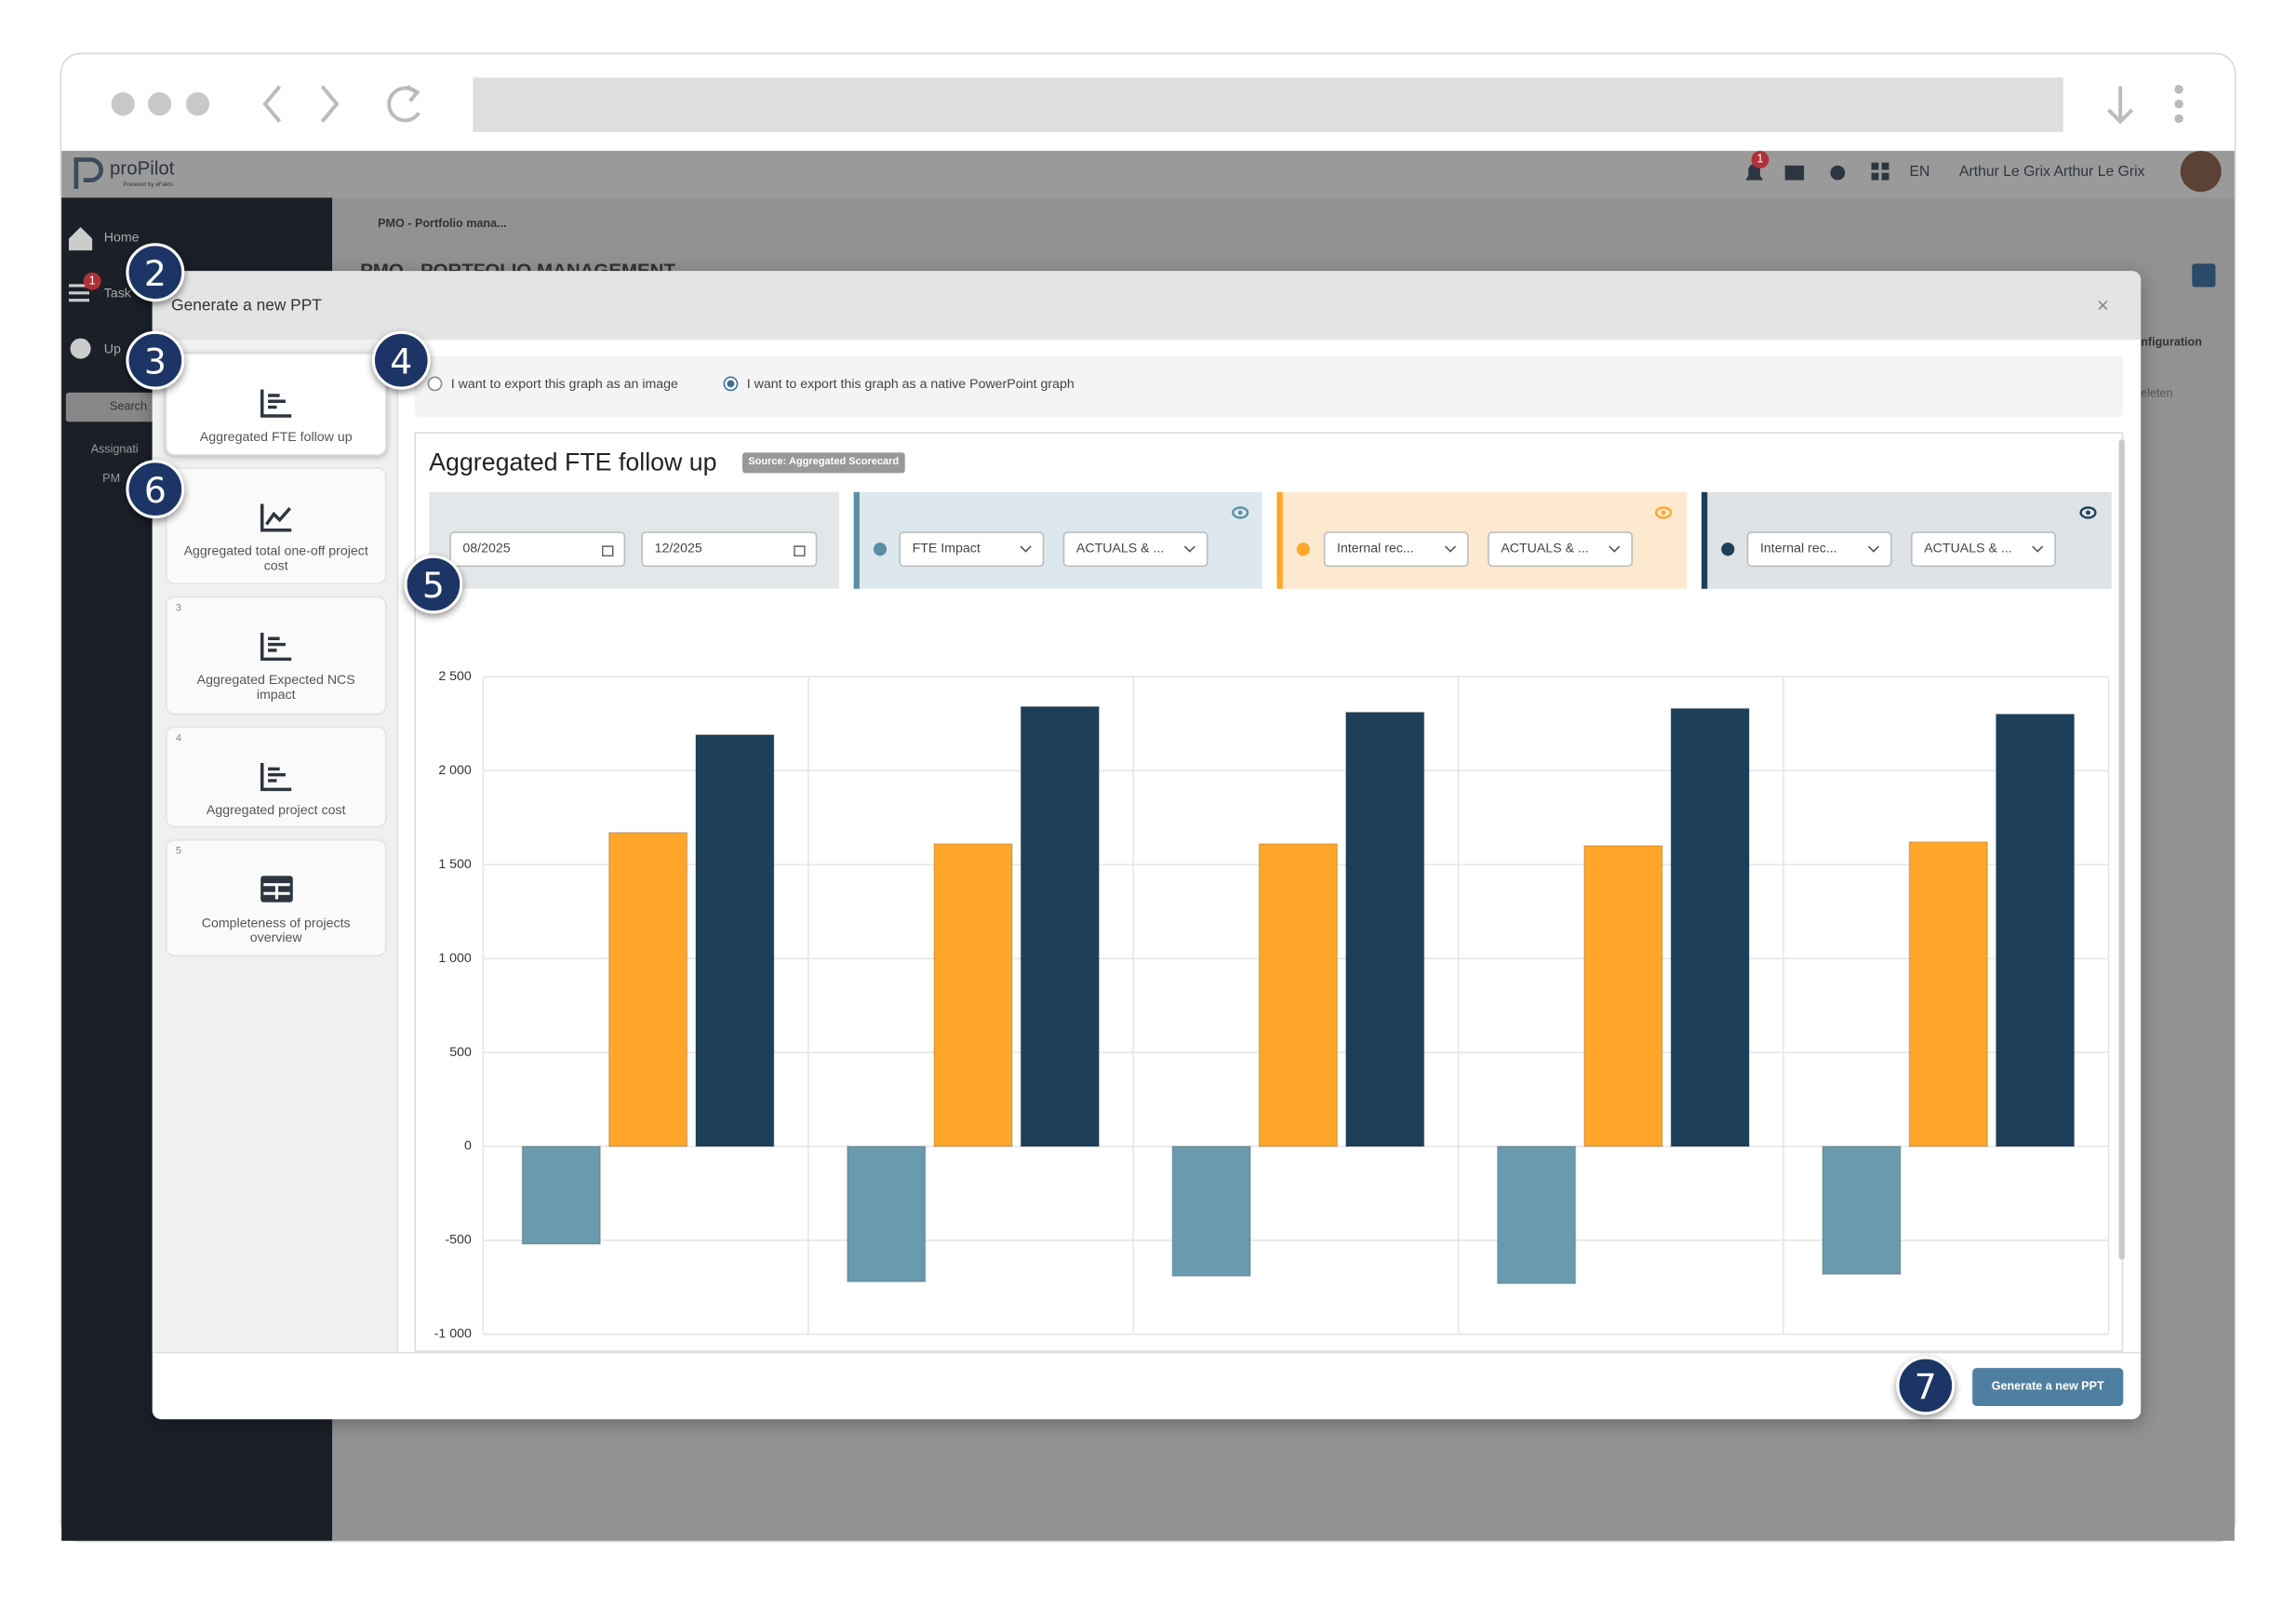 This screenshot has width=2296, height=1607. Describe the element at coordinates (1147, 306) in the screenshot. I see `modal-header` at that location.